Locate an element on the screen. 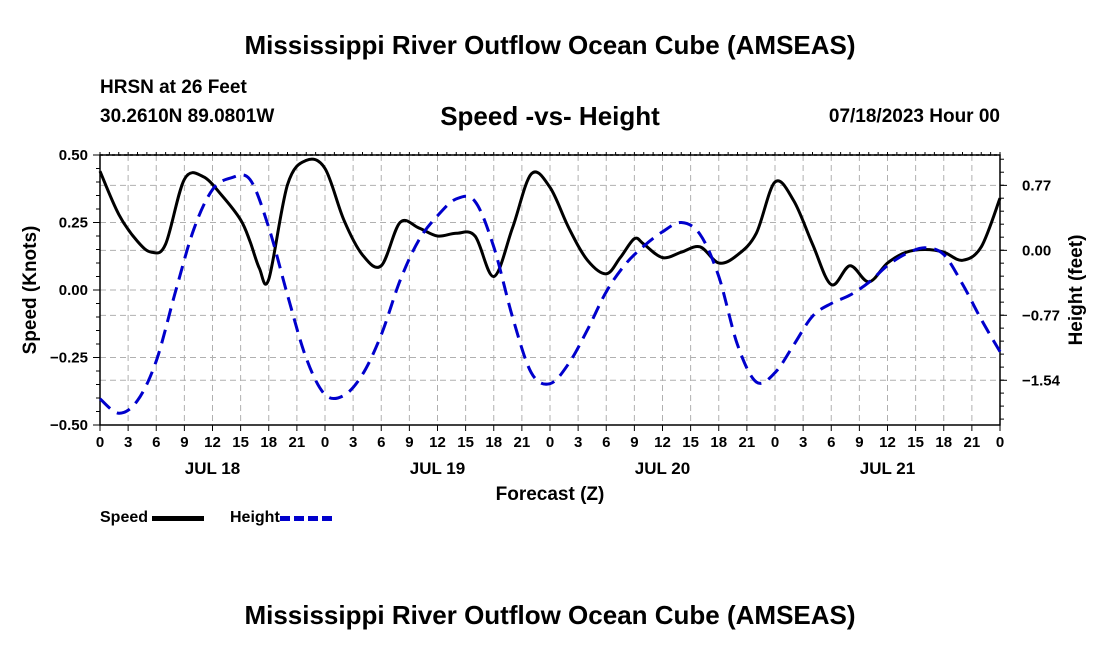  coordinates-label: 30.2610N 89.0801W is located at coordinates (187, 116).